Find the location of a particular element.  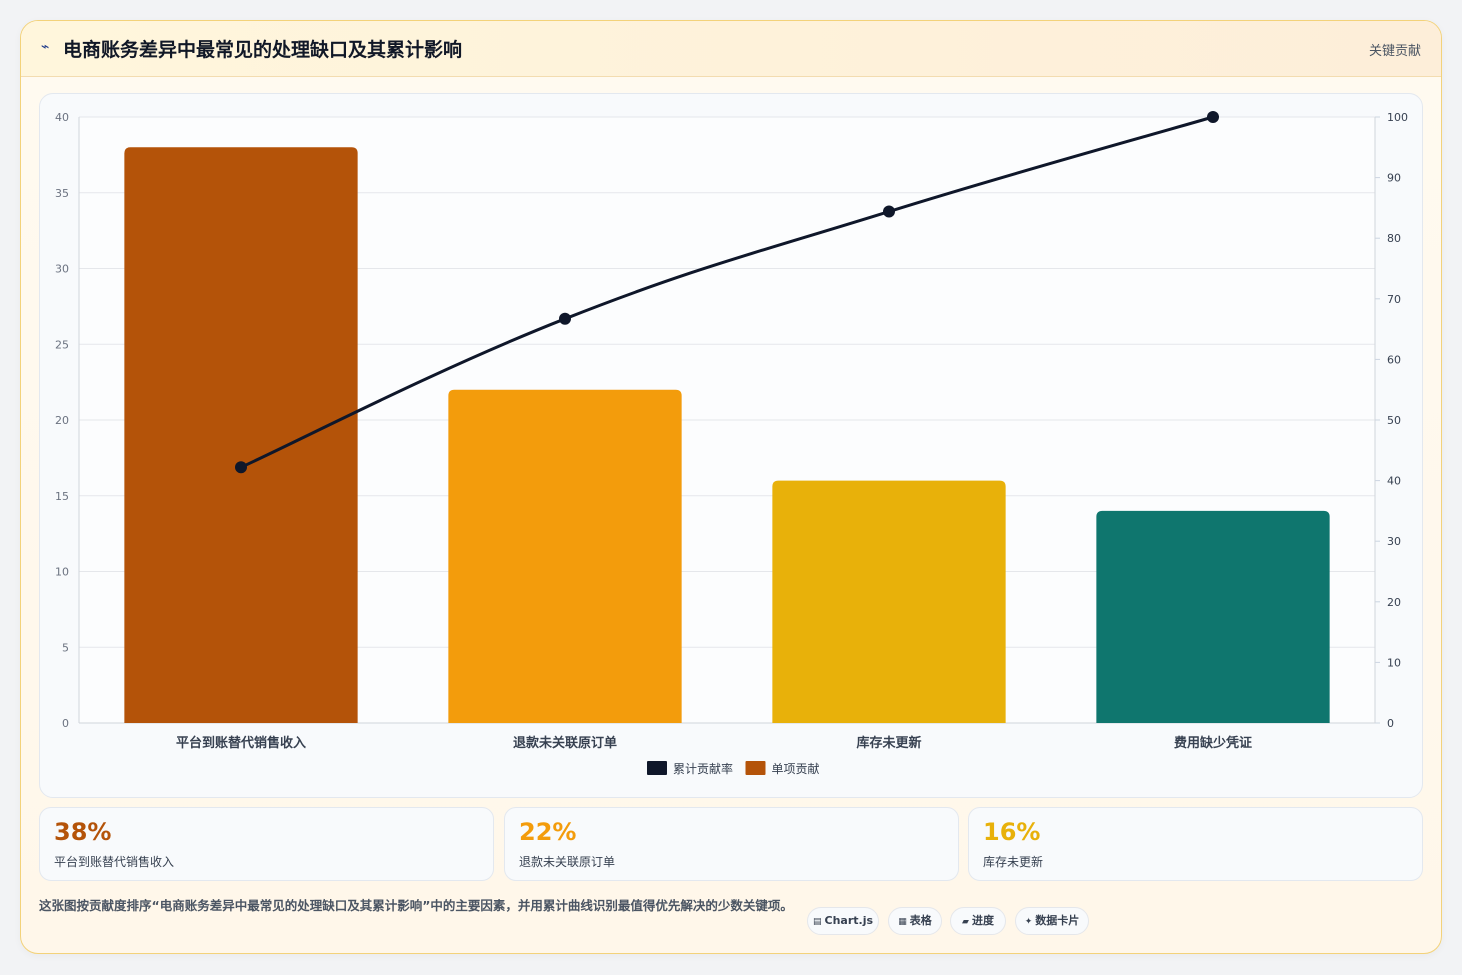

y-left-tick-label: 25 is located at coordinates (62, 344).